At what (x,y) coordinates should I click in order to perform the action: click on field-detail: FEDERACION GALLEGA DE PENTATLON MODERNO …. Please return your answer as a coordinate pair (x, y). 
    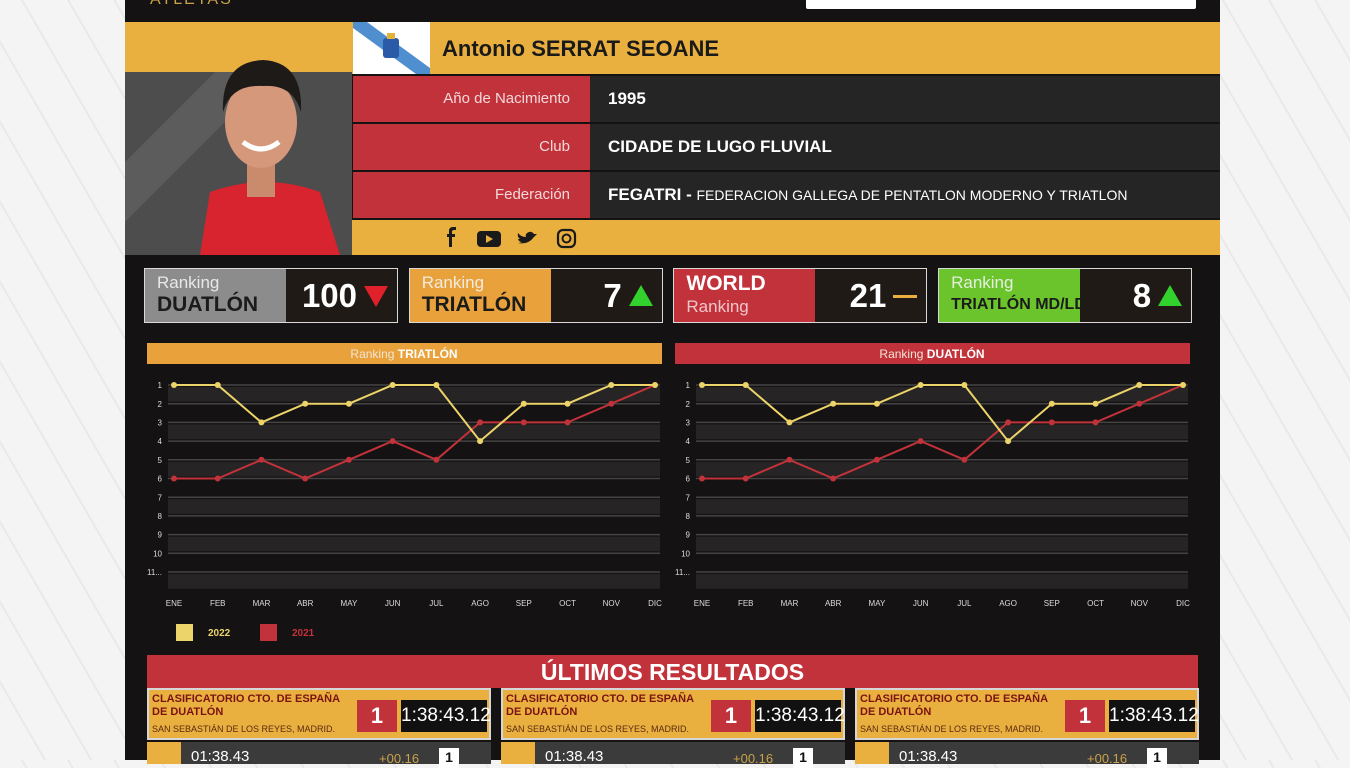
    Looking at the image, I should click on (912, 195).